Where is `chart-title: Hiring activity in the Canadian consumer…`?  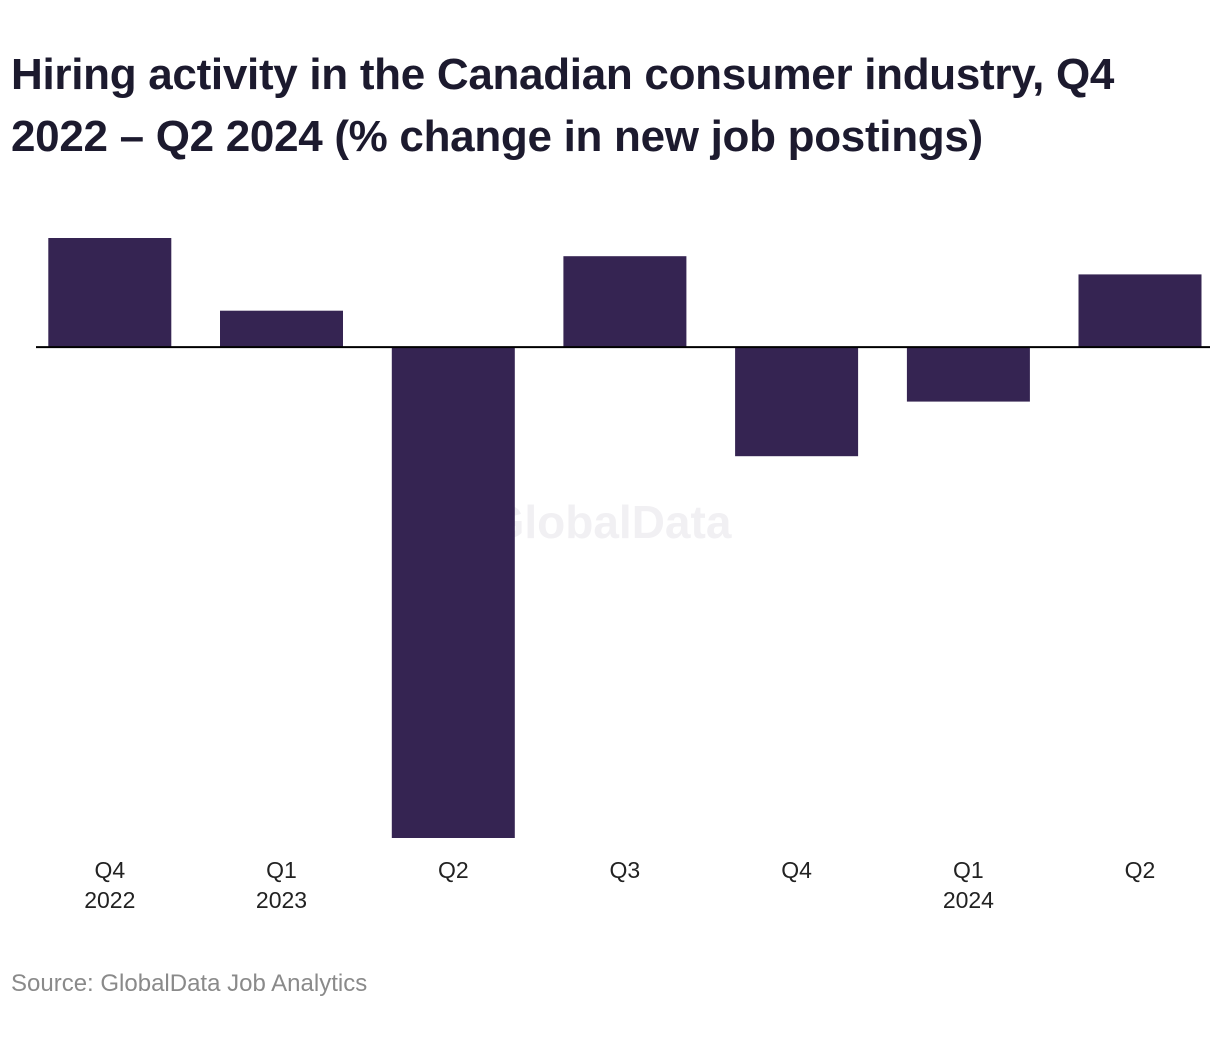
chart-title: Hiring activity in the Canadian consumer… is located at coordinates (563, 105).